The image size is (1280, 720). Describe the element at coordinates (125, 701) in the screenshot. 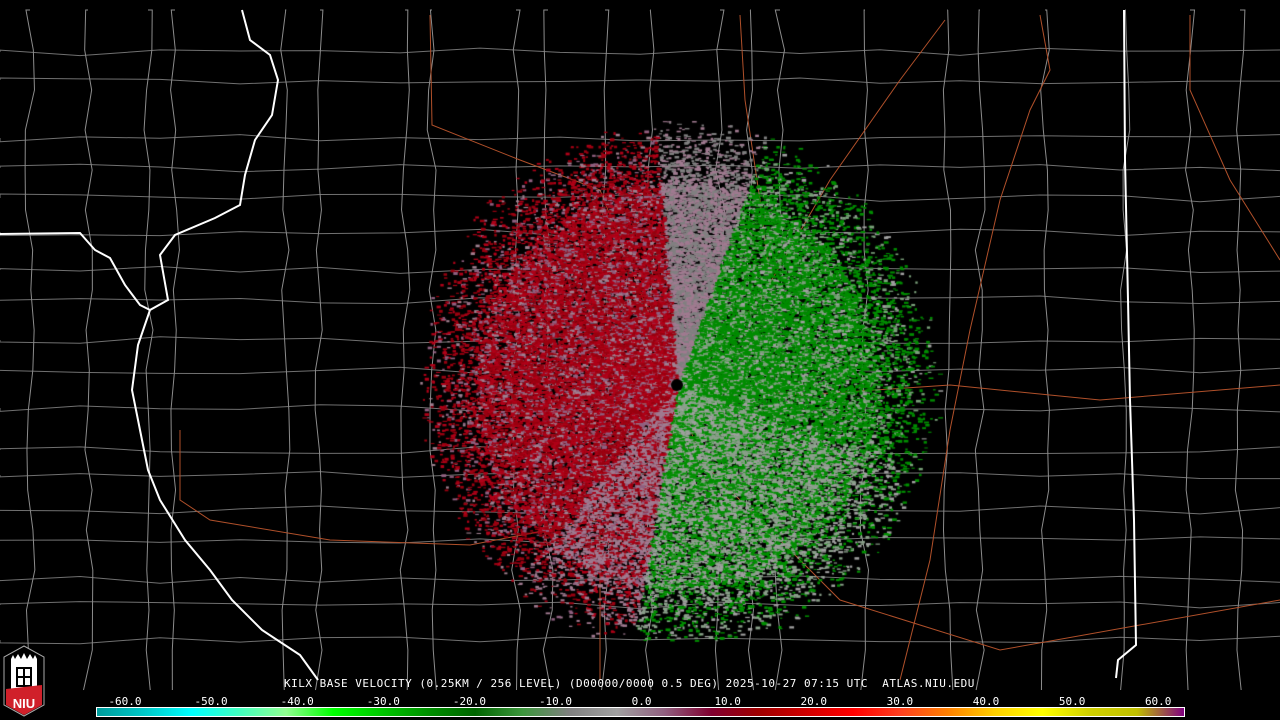

I see `colorbar-tick-label: -60.0` at that location.